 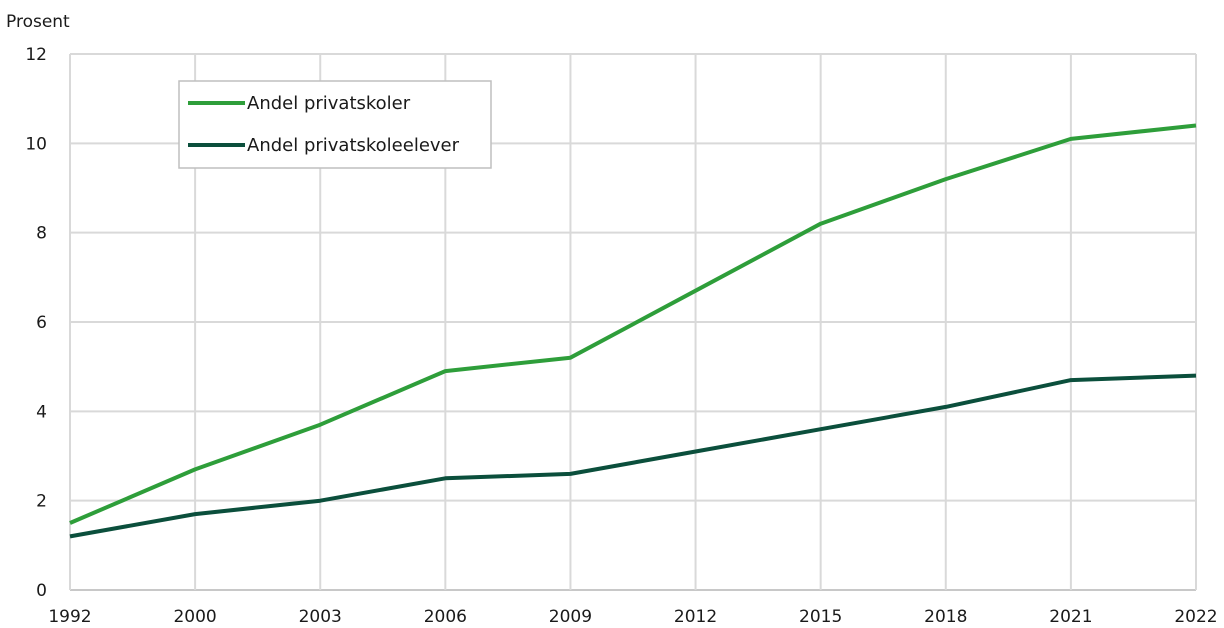 I want to click on x-tick-label: 2006, so click(x=445, y=617).